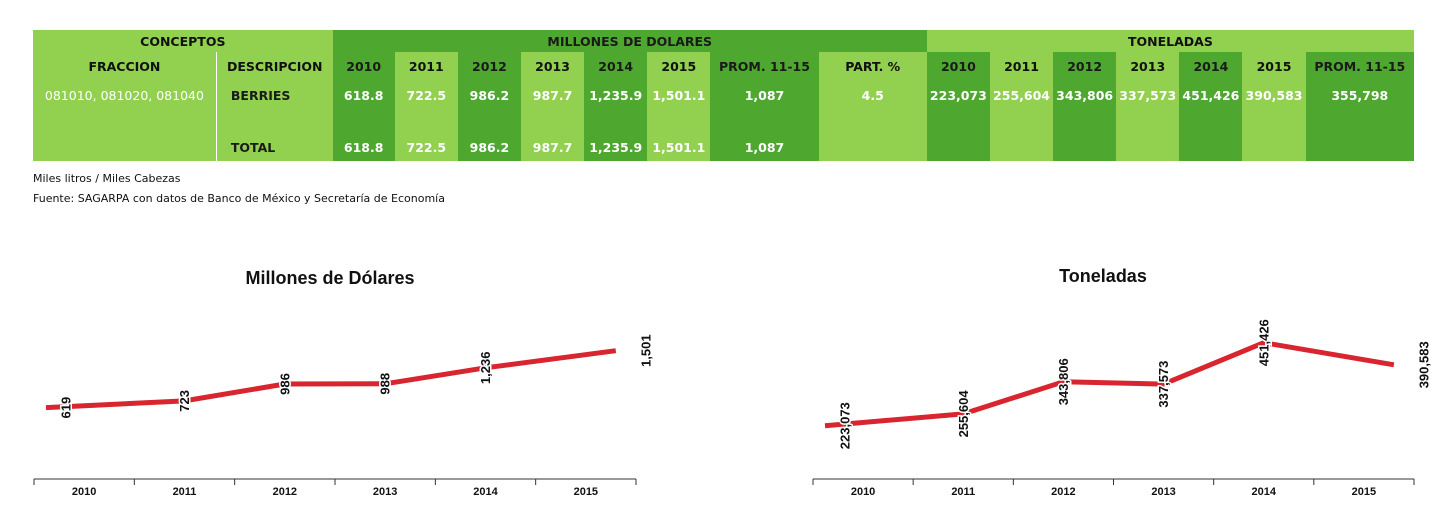 Image resolution: width=1448 pixels, height=524 pixels. I want to click on header-ton-2015: 2015, so click(1274, 66).